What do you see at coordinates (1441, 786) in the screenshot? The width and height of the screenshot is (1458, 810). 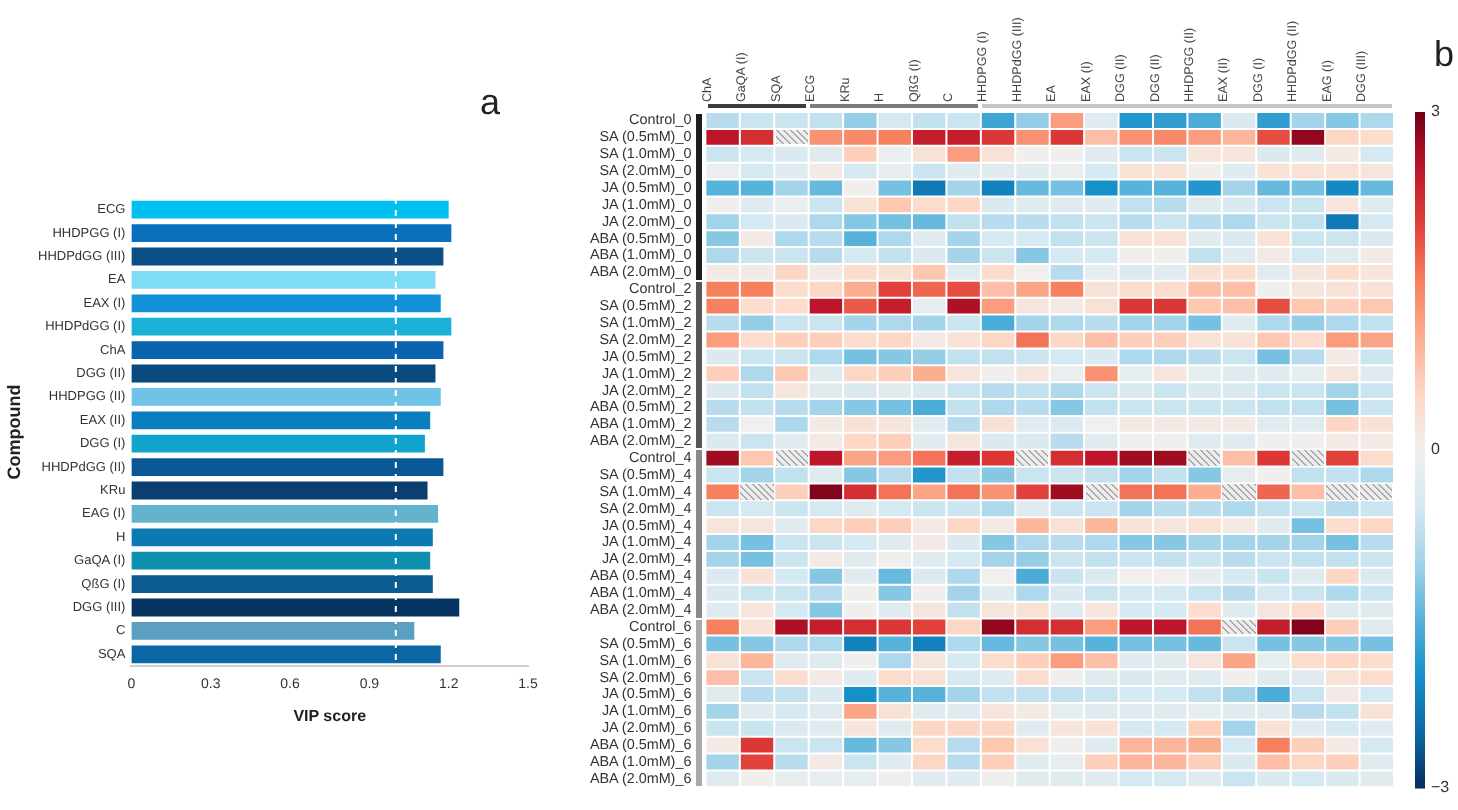 I see `color-bar-label: −3` at bounding box center [1441, 786].